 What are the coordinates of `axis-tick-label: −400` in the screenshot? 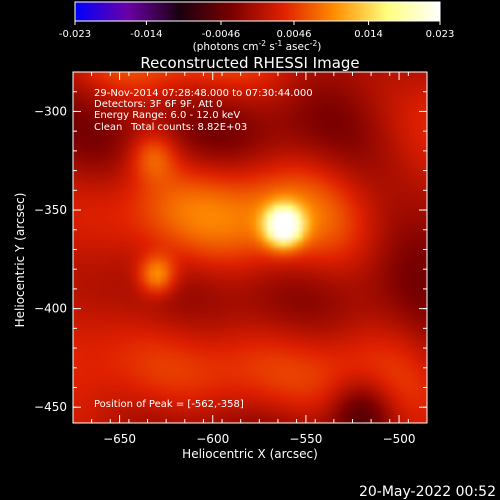 It's located at (50, 309).